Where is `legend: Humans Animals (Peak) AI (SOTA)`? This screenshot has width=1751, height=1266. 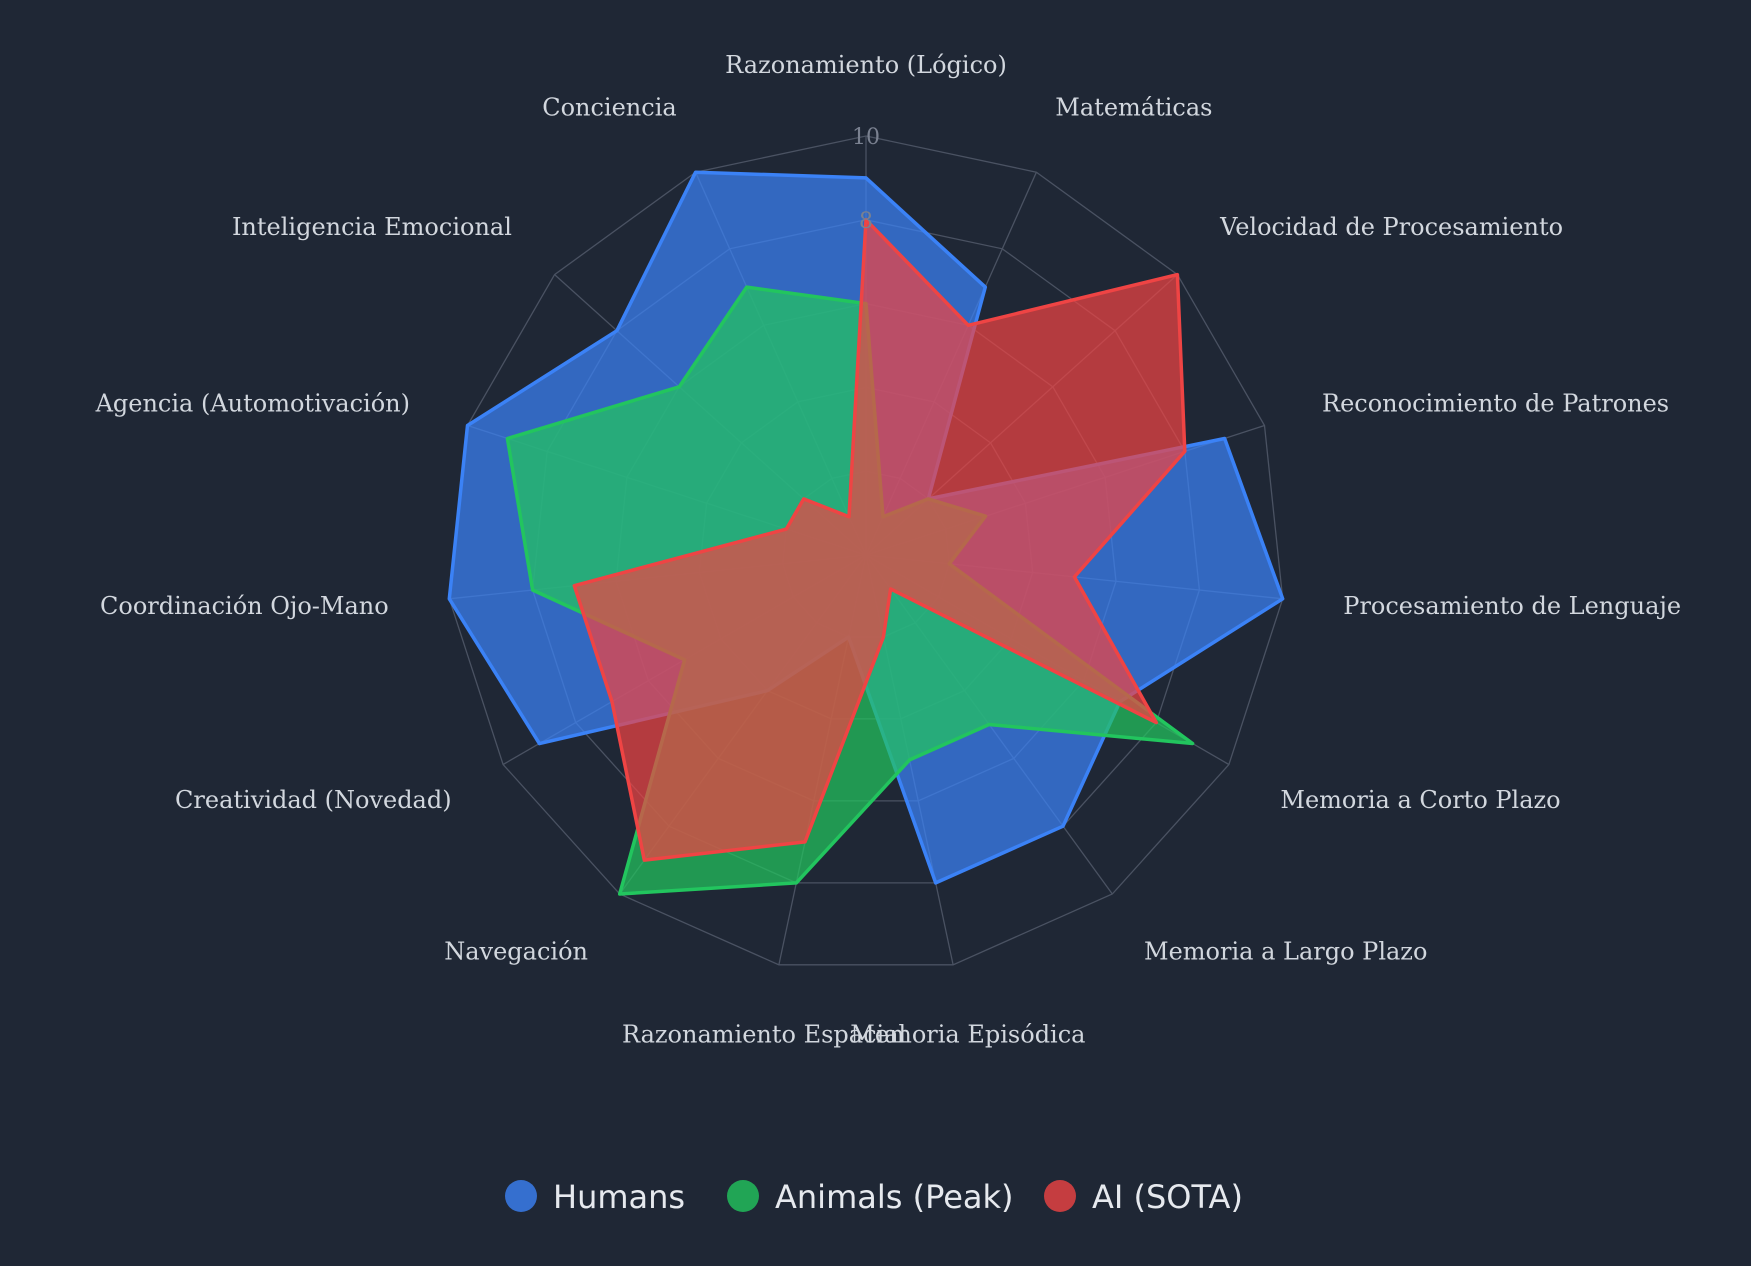 legend: Humans Animals (Peak) AI (SOTA) is located at coordinates (874, 1197).